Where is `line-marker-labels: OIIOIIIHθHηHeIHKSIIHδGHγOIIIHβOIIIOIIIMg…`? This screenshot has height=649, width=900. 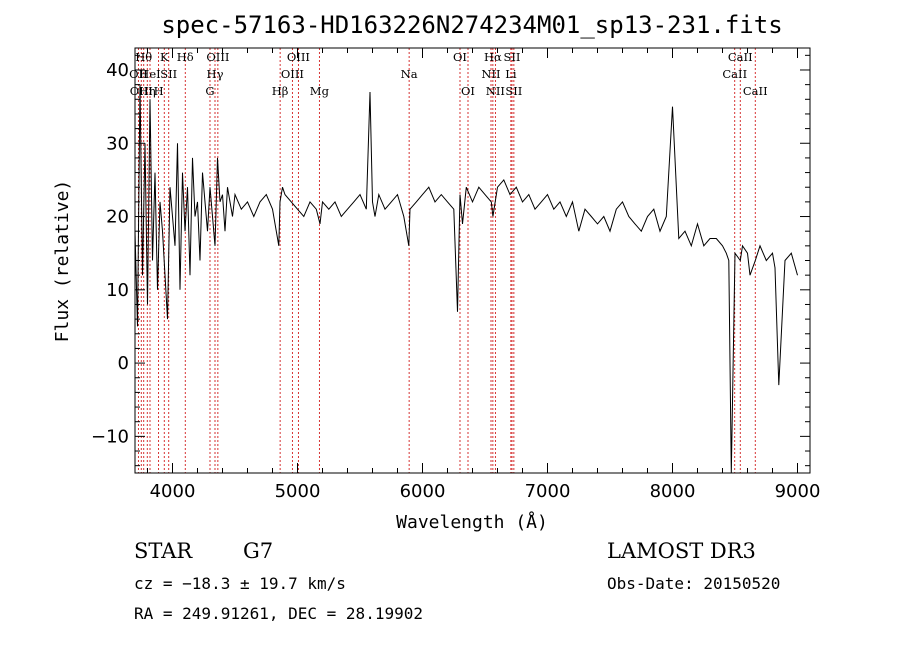
line-marker-labels: OIIOIIIHθHηHeIHKSIIHδGHγOIIIHβOIIIOIIIMg… is located at coordinates (448, 74).